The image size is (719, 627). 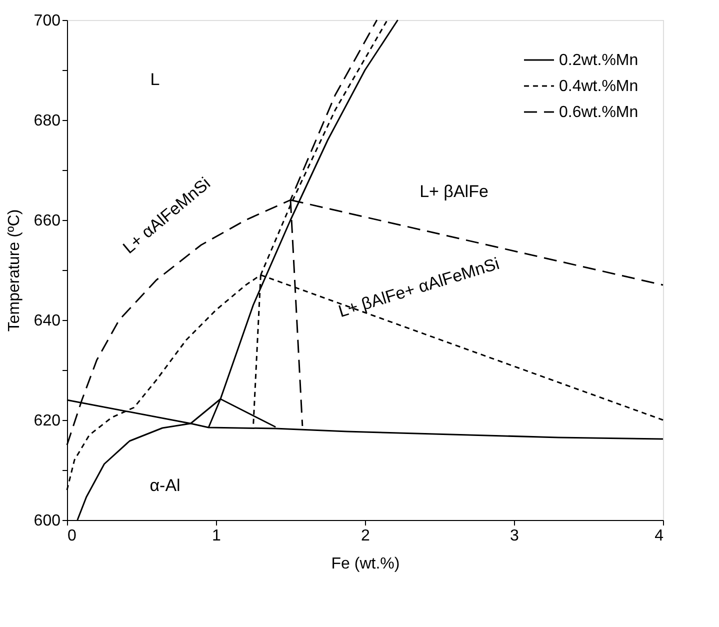 What do you see at coordinates (47, 321) in the screenshot?
I see `y-tick-label: 640` at bounding box center [47, 321].